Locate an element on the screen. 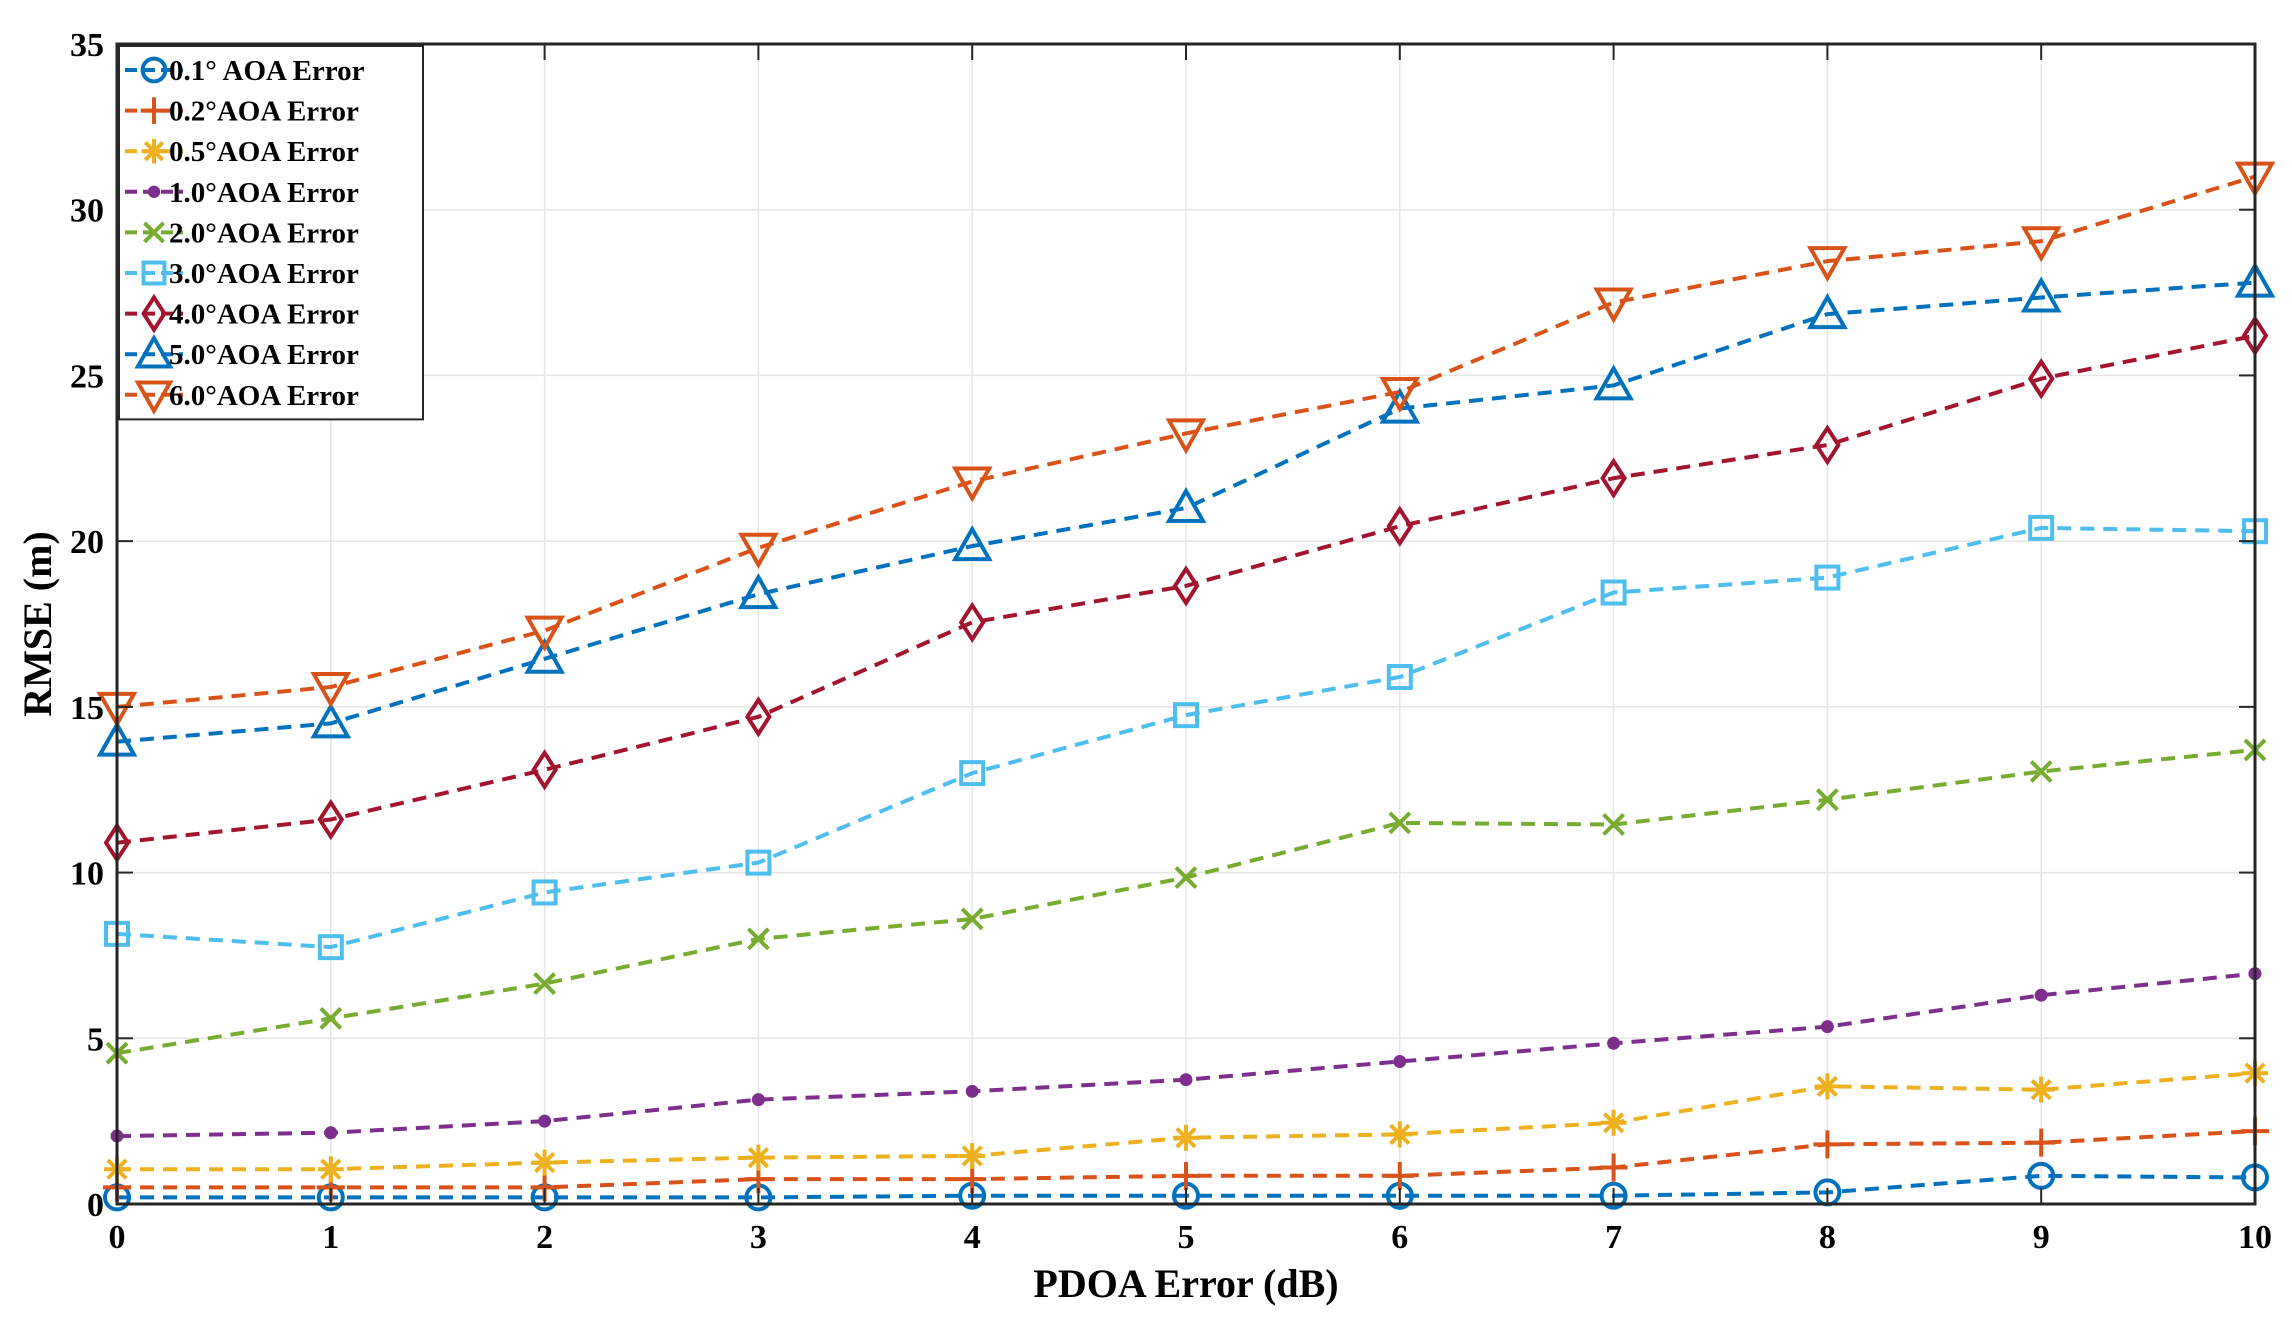 This screenshot has height=1332, width=2292. x-tick-label: 3 is located at coordinates (758, 1237).